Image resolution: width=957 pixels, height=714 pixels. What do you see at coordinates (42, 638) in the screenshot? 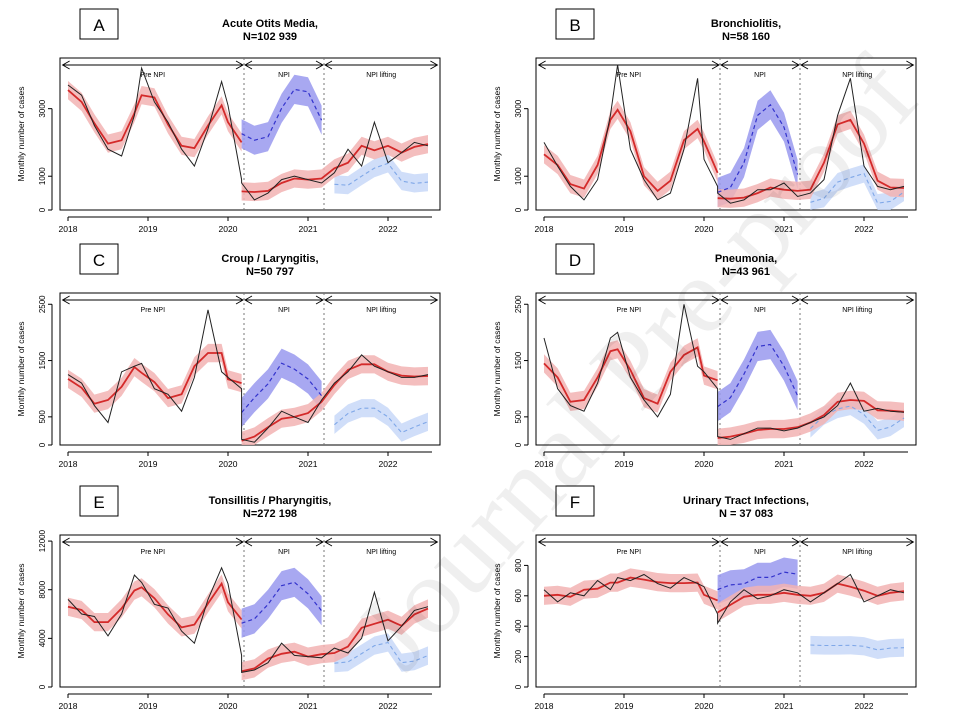
I see `y-tick-label: 4000` at bounding box center [42, 638].